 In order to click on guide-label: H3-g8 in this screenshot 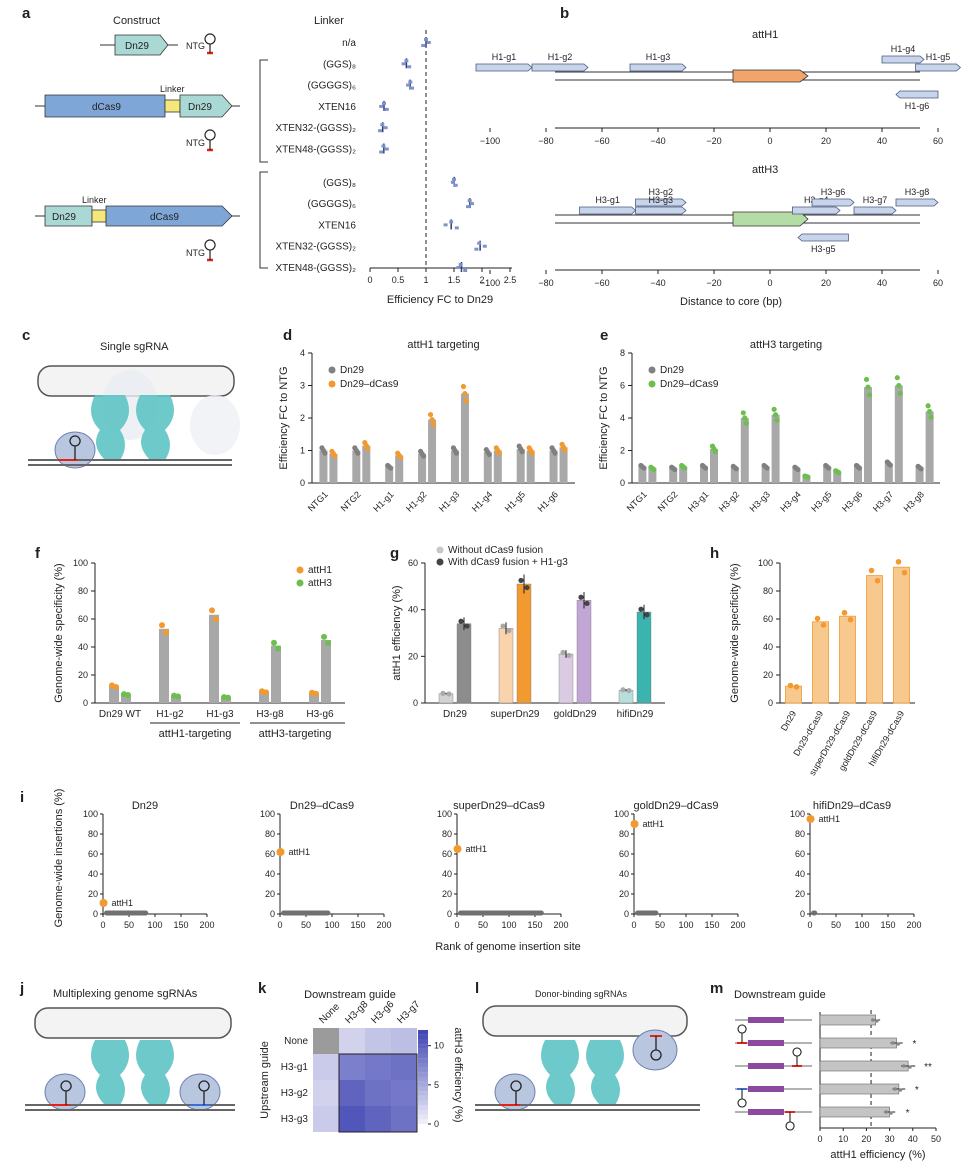, I will do `click(917, 192)`.